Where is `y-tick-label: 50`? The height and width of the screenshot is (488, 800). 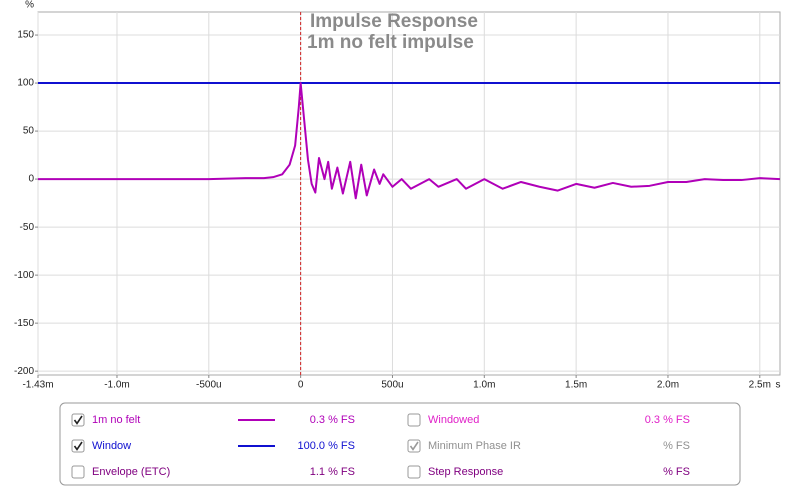 y-tick-label: 50 is located at coordinates (29, 131).